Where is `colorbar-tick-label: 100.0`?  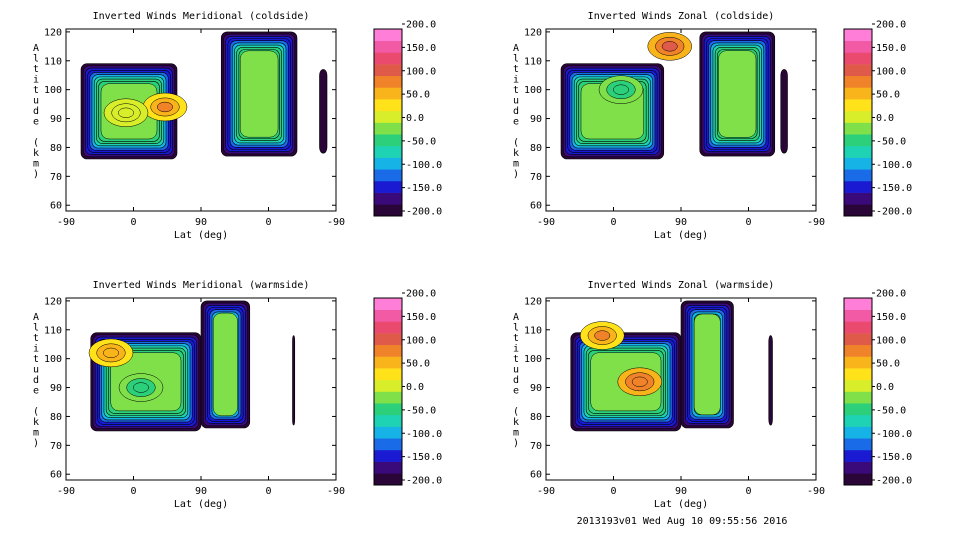
colorbar-tick-label: 100.0 is located at coordinates (421, 71).